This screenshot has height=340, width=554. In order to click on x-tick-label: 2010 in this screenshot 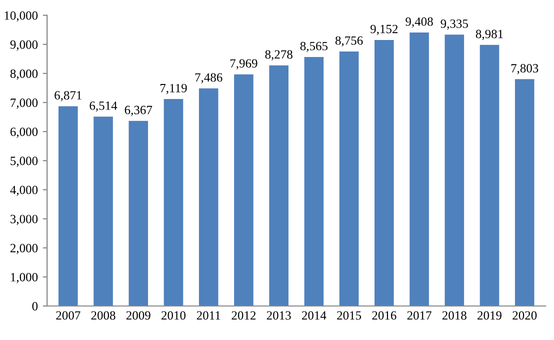, I will do `click(174, 315)`.